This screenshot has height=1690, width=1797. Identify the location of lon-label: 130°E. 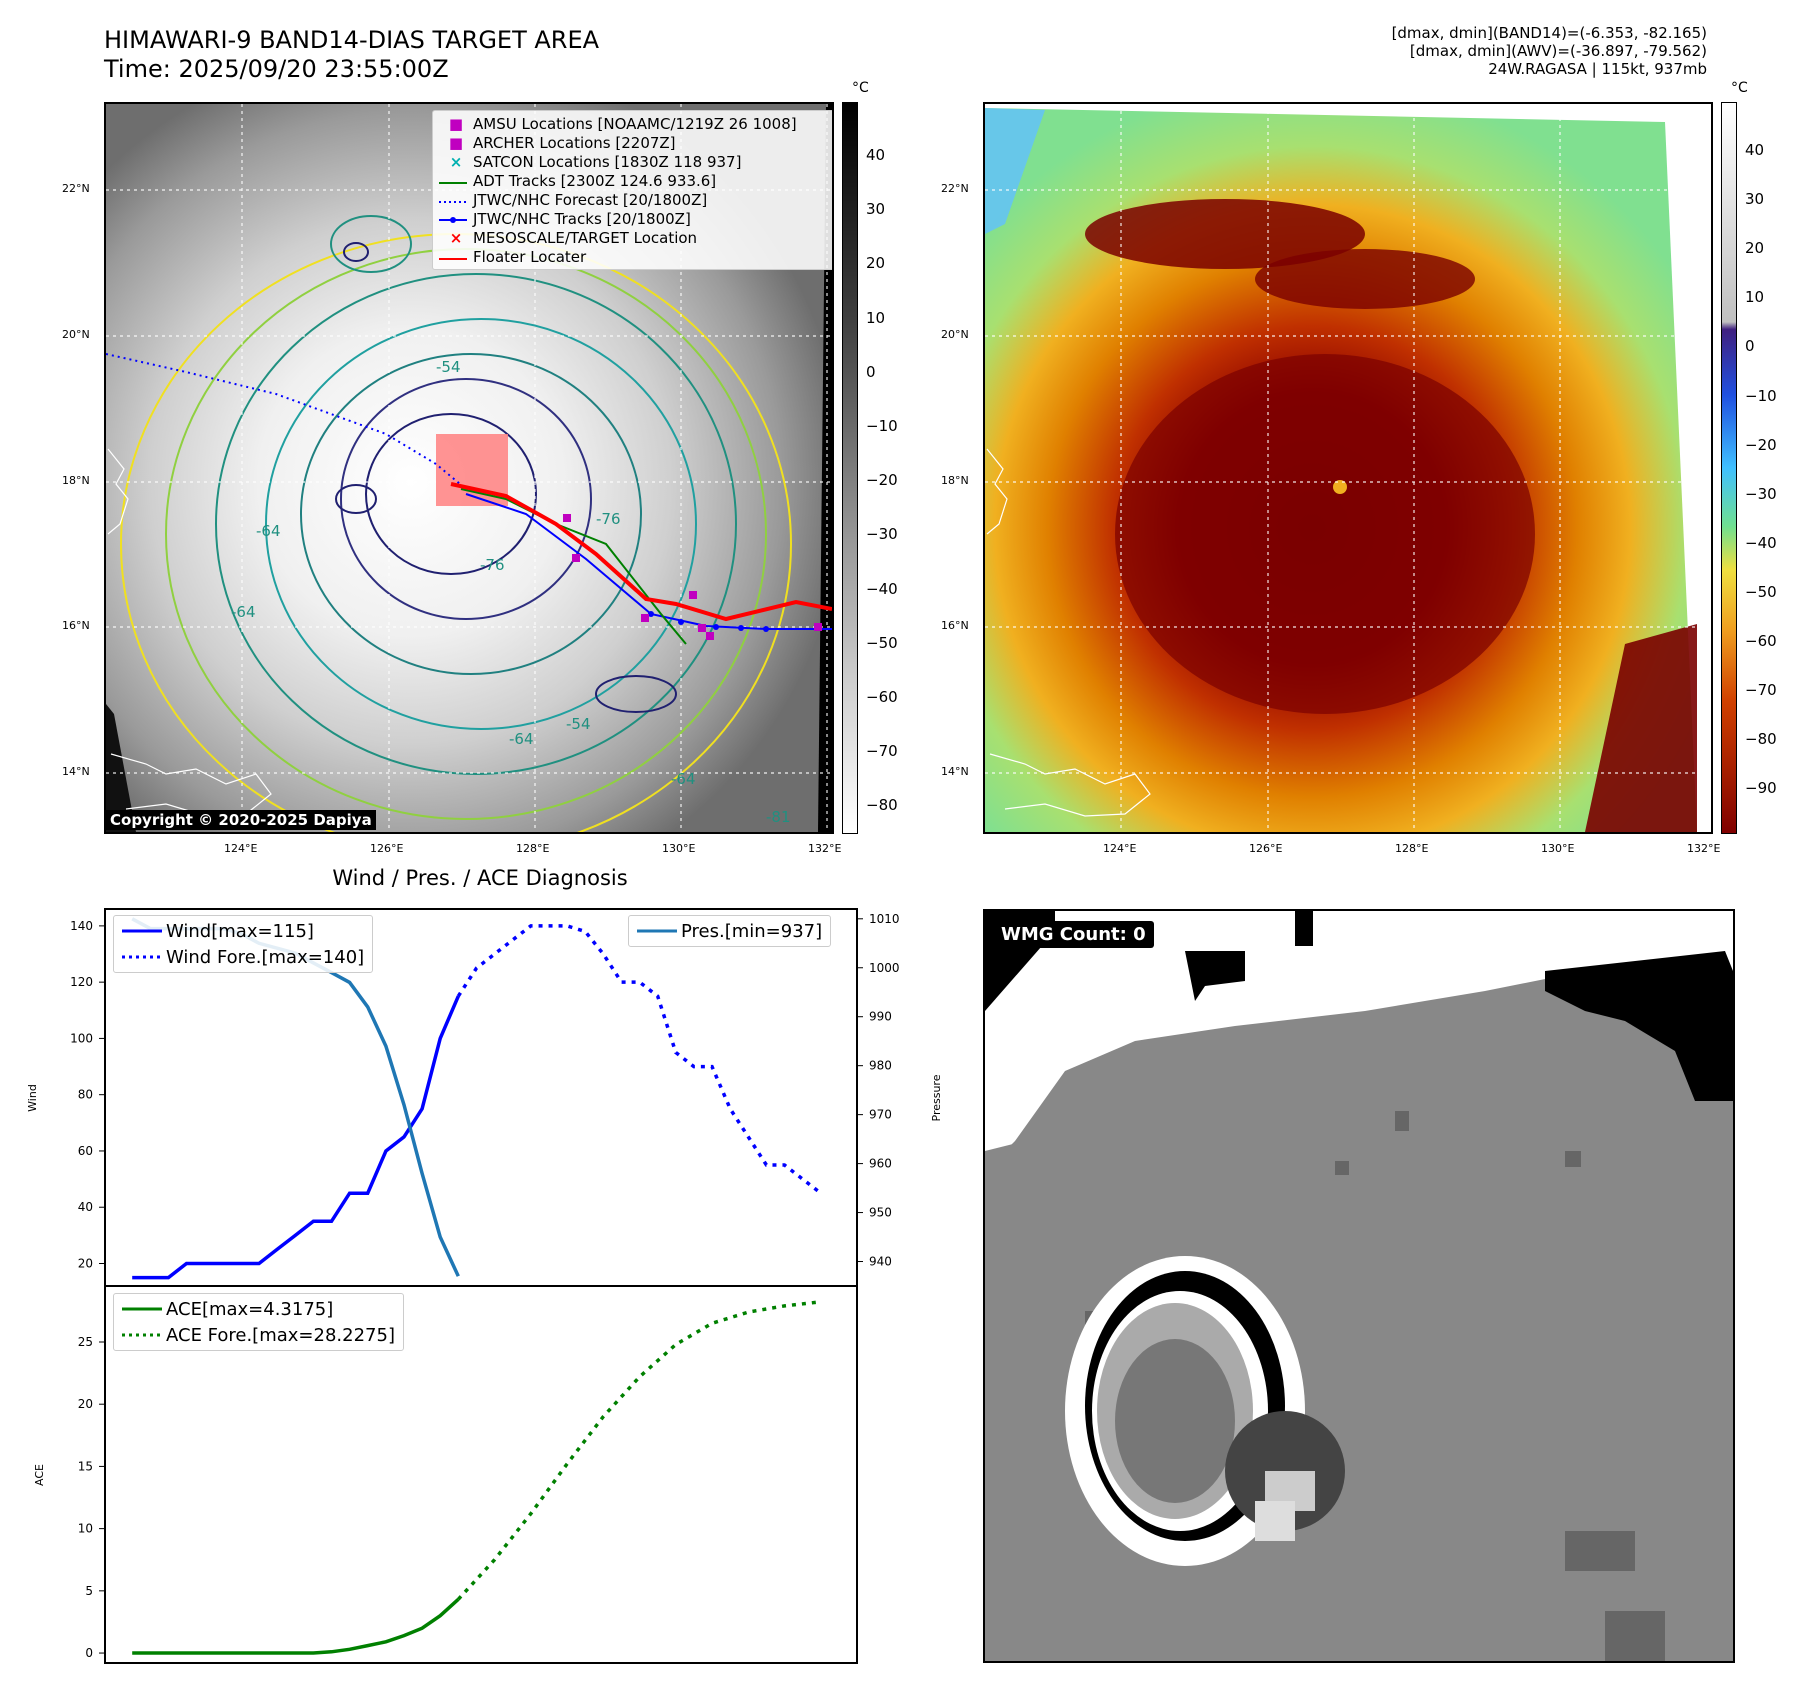
(679, 848).